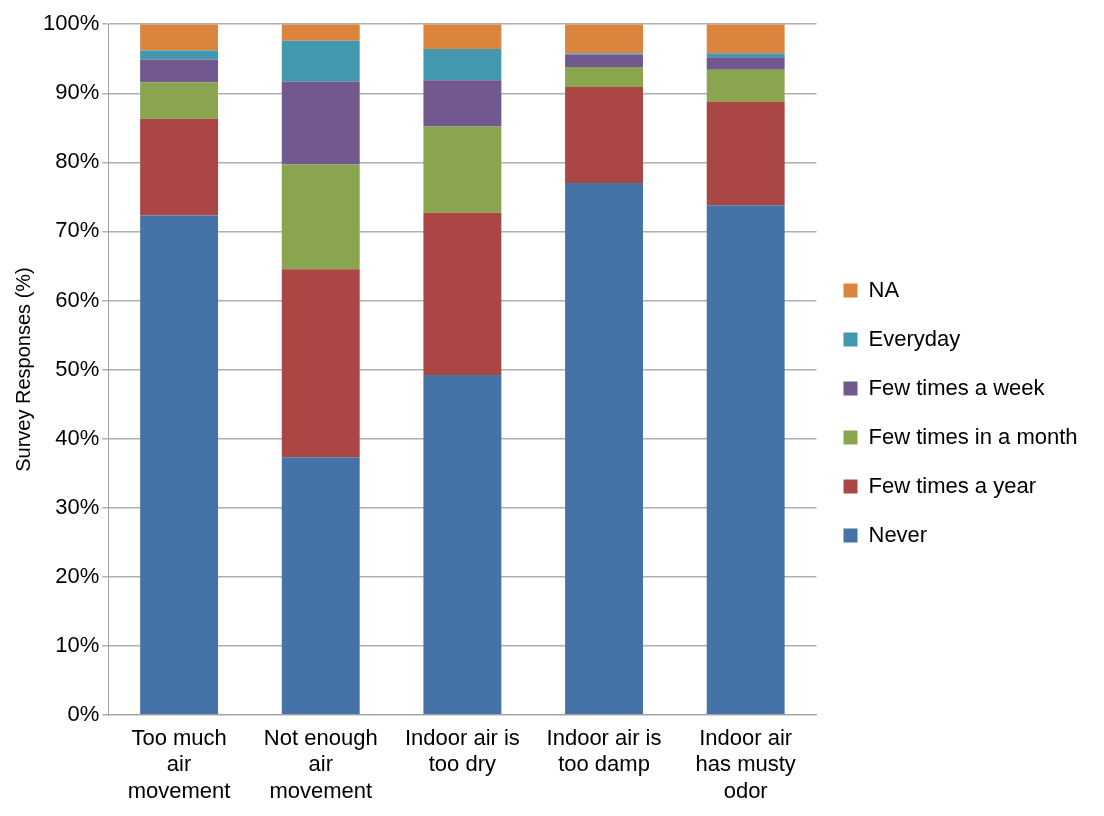 This screenshot has width=1104, height=816. What do you see at coordinates (320, 764) in the screenshot?
I see `x-tick-label: Not enough air movement` at bounding box center [320, 764].